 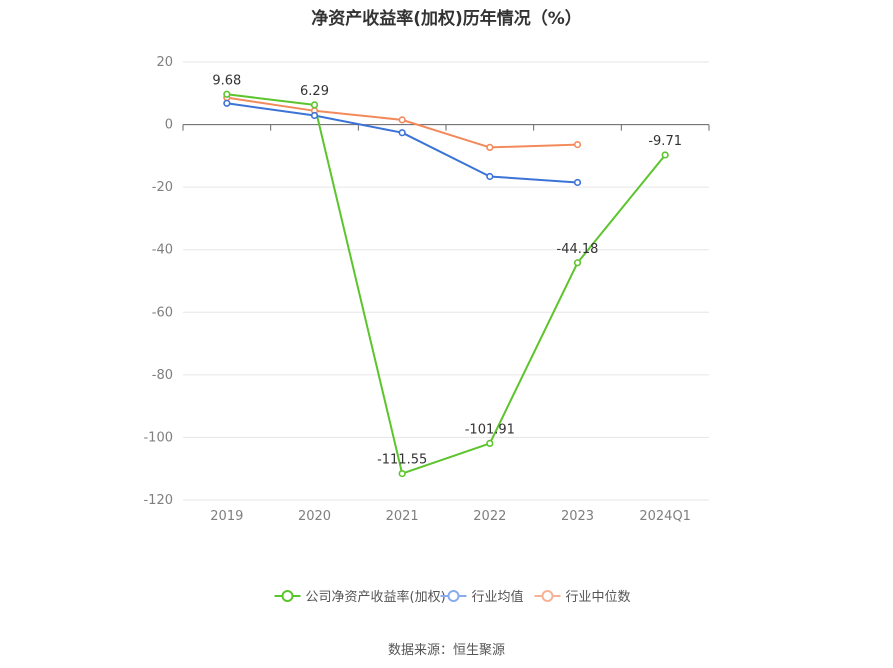 I want to click on y-tick-label: 0, so click(x=169, y=125).